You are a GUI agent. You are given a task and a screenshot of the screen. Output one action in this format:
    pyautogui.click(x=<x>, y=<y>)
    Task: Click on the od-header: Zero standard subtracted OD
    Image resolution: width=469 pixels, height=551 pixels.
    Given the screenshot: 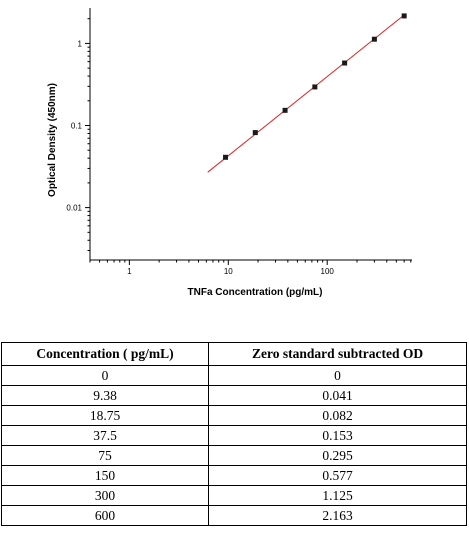 What is the action you would take?
    pyautogui.click(x=337, y=354)
    